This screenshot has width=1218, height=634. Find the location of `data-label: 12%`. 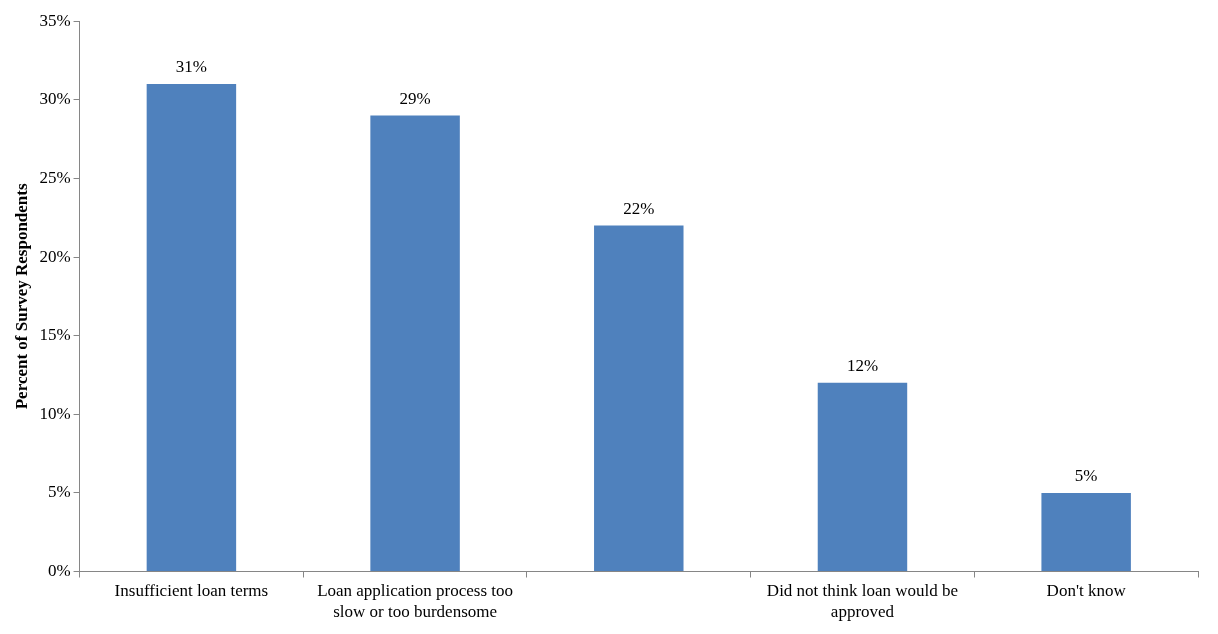

data-label: 12% is located at coordinates (862, 365).